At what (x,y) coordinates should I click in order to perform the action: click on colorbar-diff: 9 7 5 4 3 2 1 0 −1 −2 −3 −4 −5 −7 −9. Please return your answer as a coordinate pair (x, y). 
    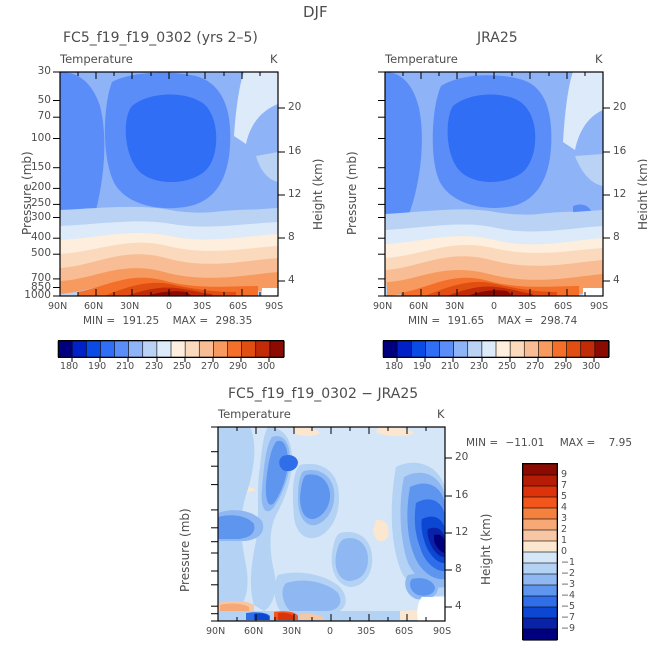
    Looking at the image, I should click on (552, 555).